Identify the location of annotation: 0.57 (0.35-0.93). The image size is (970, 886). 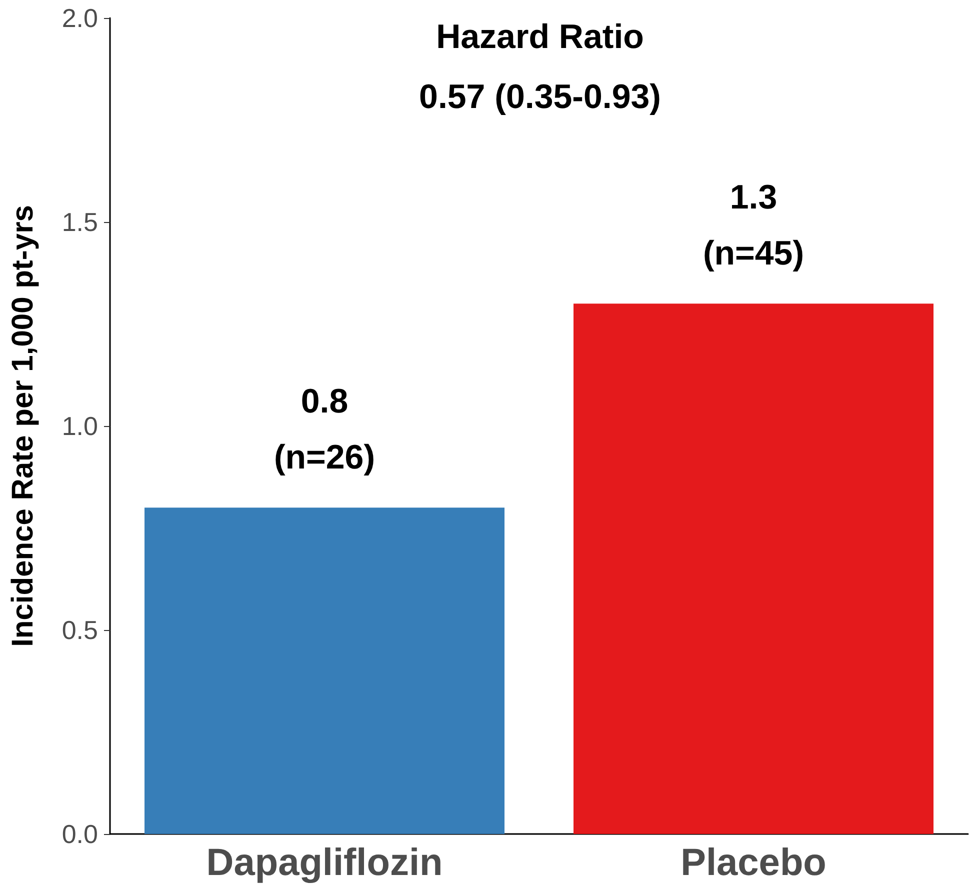
(540, 97).